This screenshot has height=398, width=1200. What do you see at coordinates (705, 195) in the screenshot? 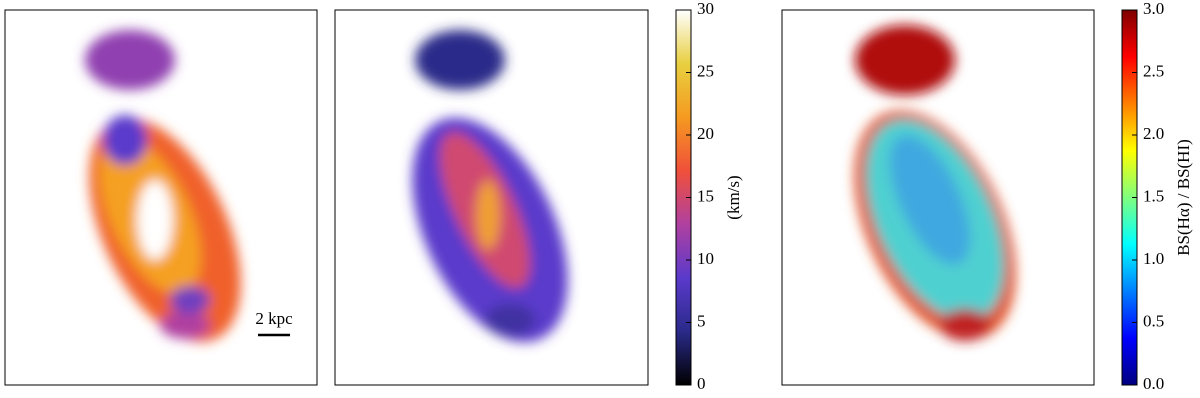
I see `tick-label: 15` at bounding box center [705, 195].